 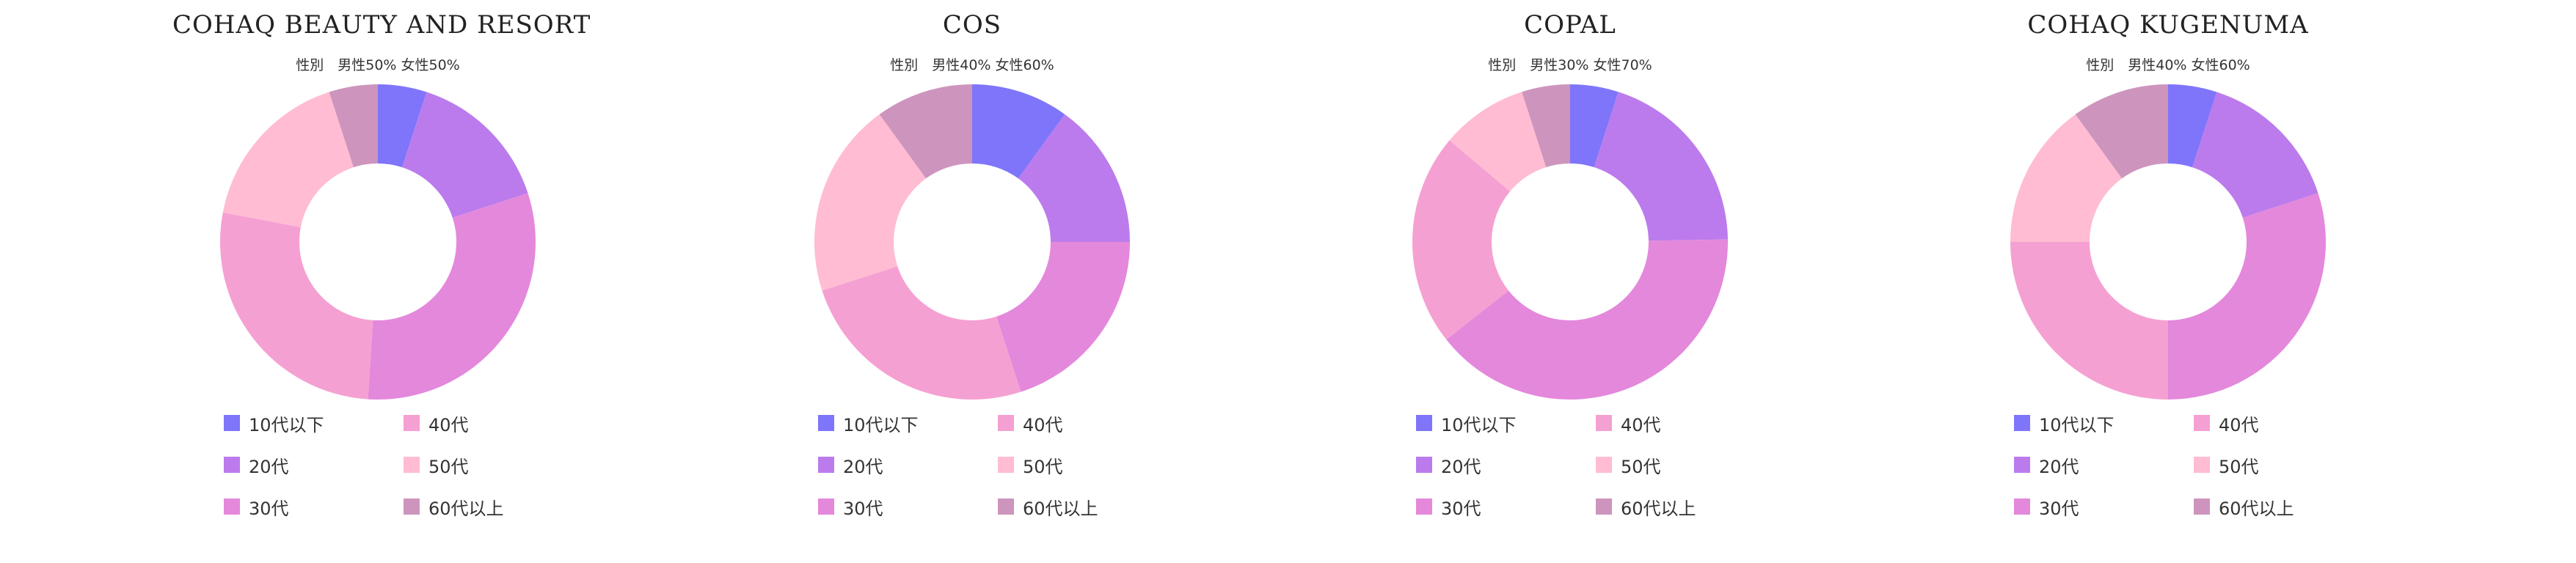 I want to click on chart-title: COS, so click(x=972, y=25).